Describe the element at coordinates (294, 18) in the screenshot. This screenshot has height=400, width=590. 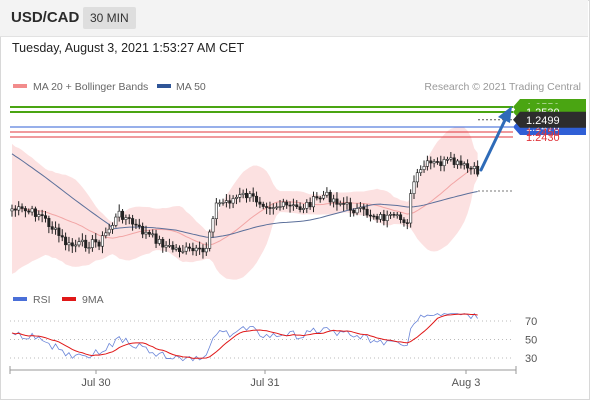
I see `header-bar: USD/CAD 30 MIN` at that location.